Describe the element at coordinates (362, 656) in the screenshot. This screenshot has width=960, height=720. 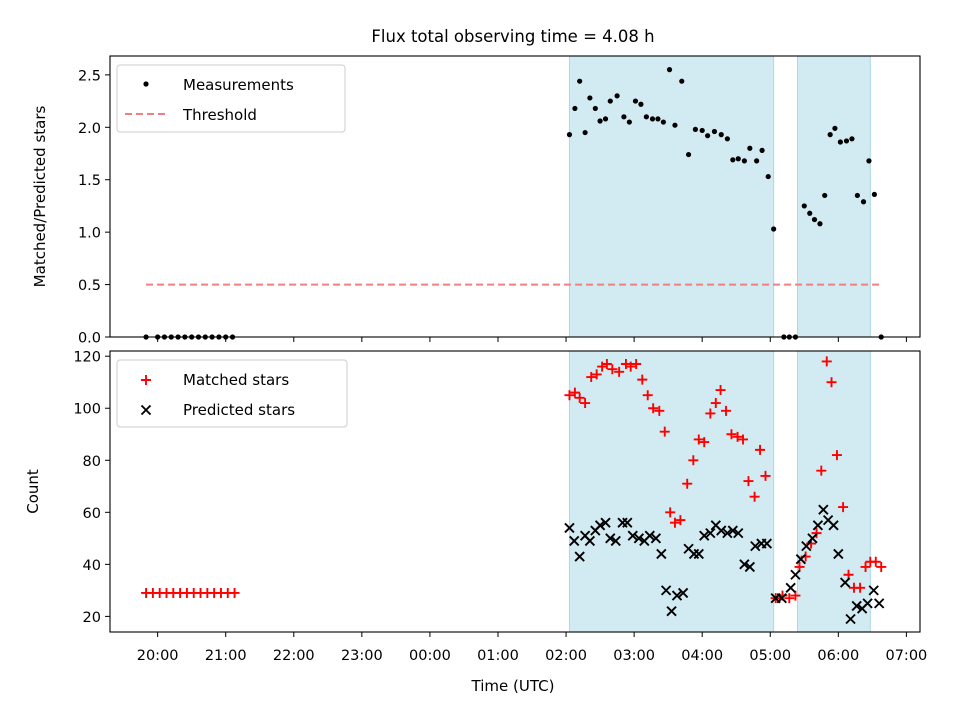
I see `x-tick-label: 23:00` at that location.